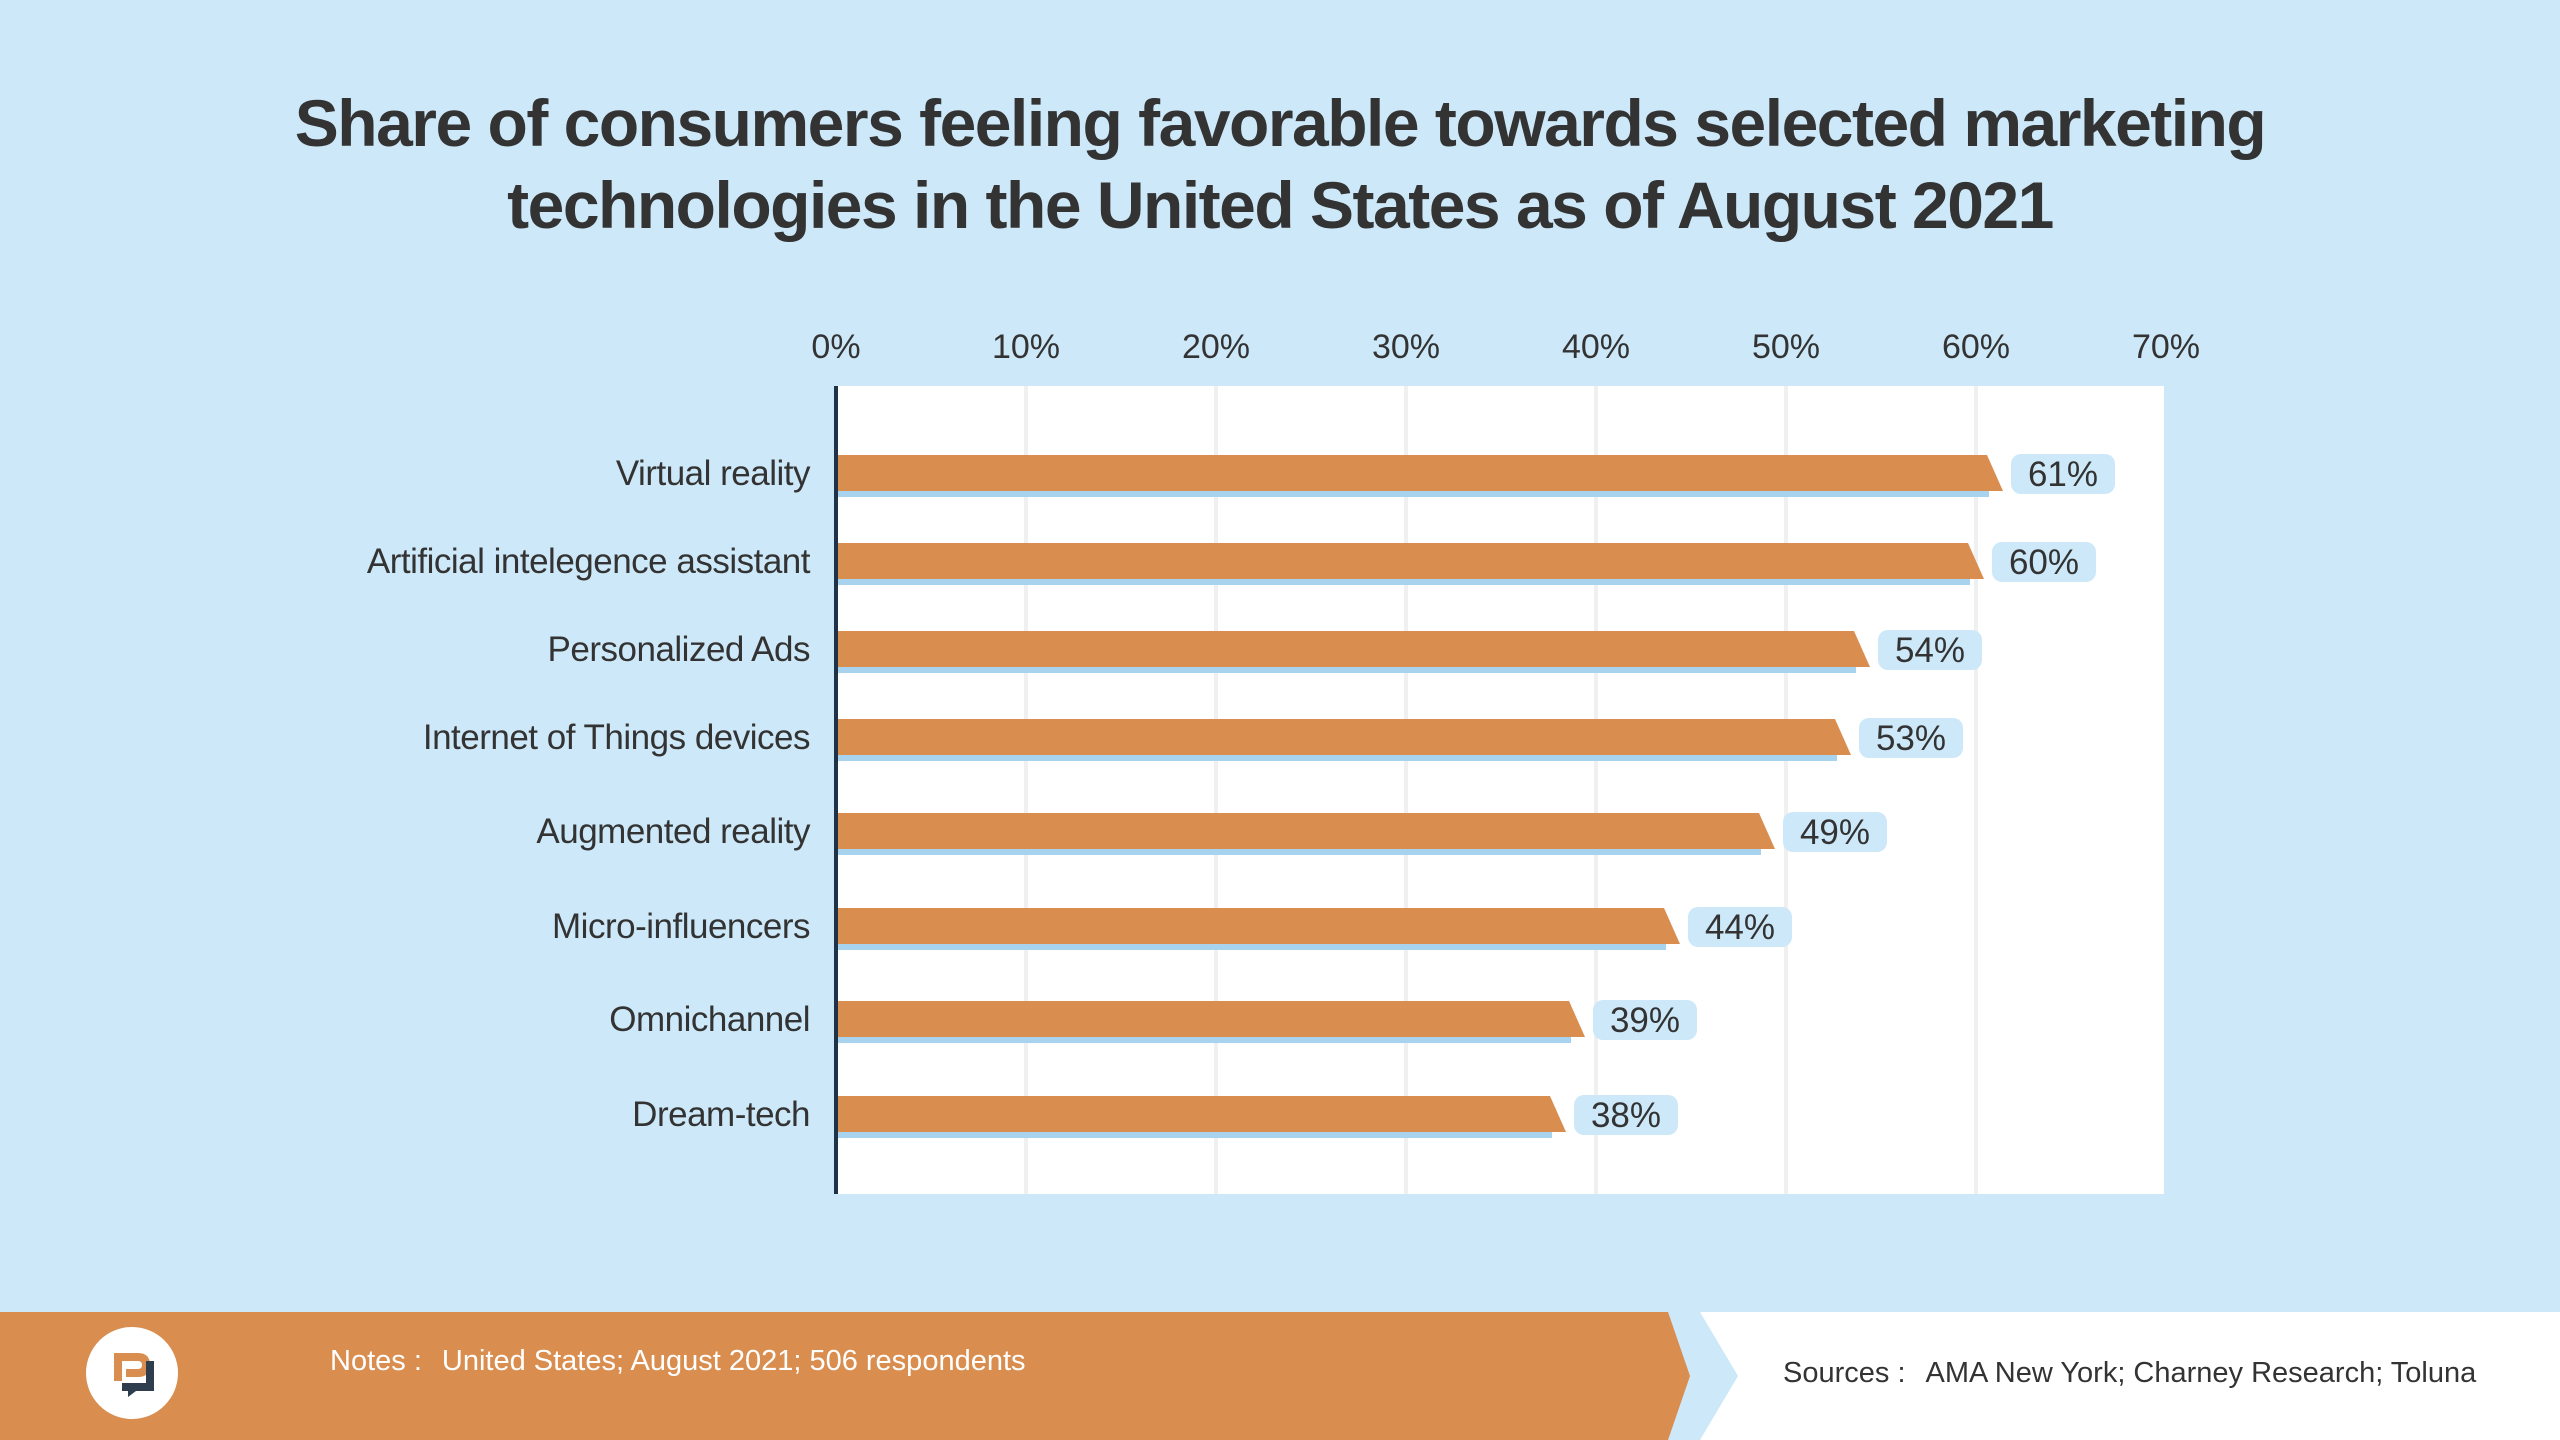 This screenshot has height=1440, width=2560. I want to click on x-tick-label: 50%, so click(1786, 347).